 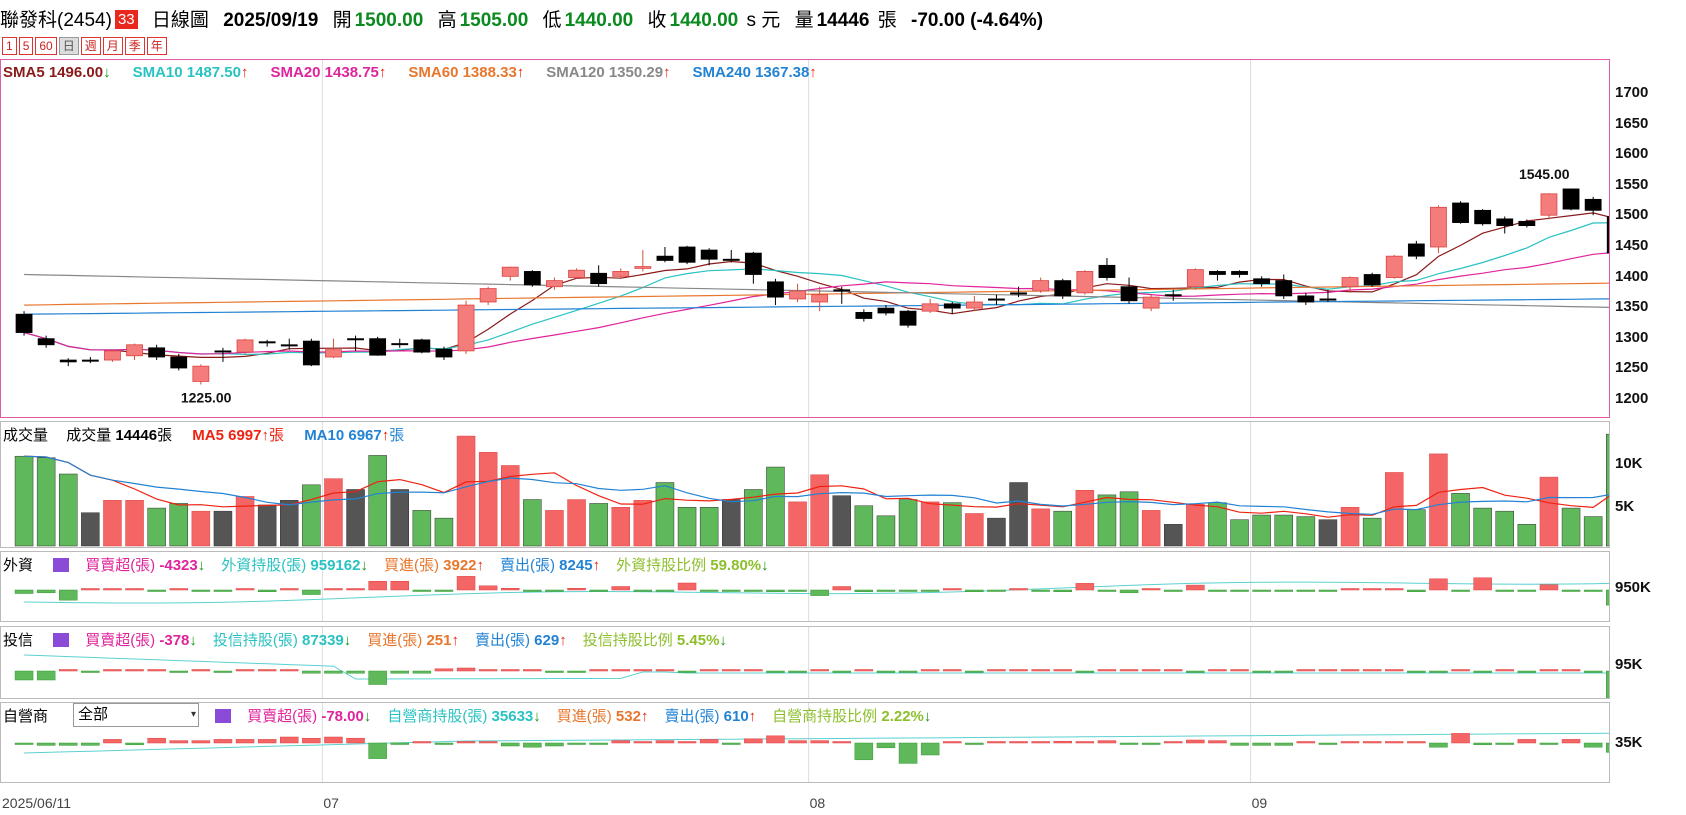 I want to click on volume-chart, so click(x=805, y=484).